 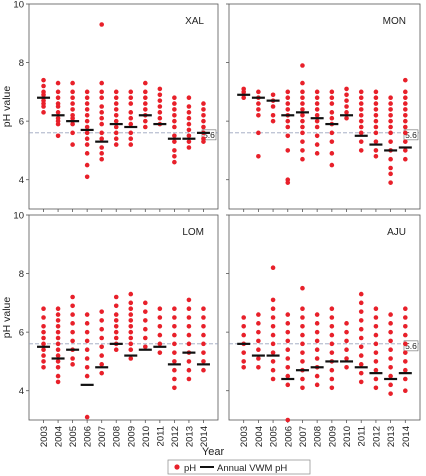 I want to click on y-tick-label: 4, so click(x=21, y=180).